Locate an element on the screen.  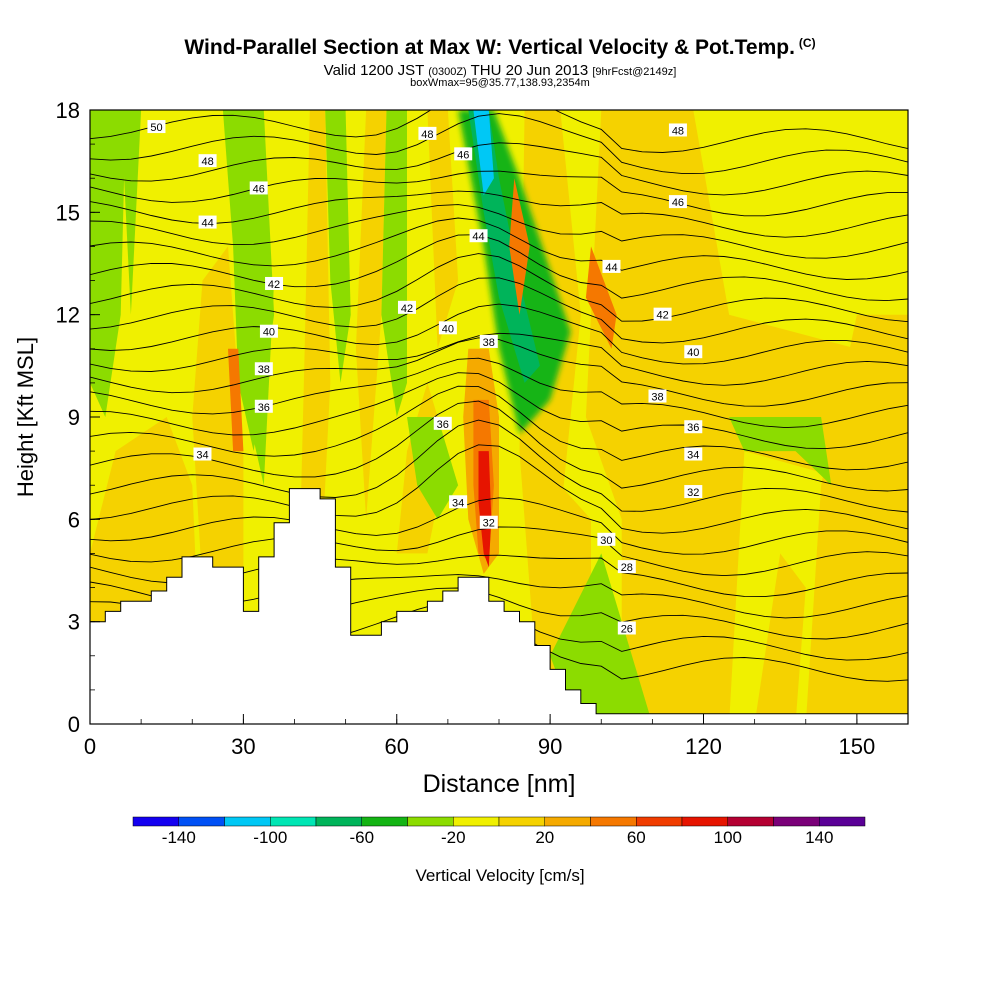
colorbar-tick-label: -60 is located at coordinates (362, 837).